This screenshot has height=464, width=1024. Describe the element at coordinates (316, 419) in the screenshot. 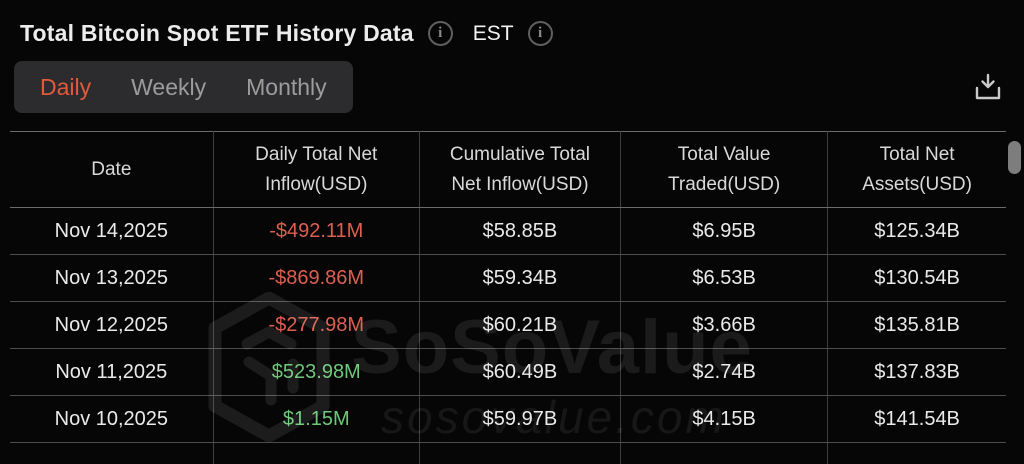

I see `cell-daily-net-inflow: $1.15M` at that location.